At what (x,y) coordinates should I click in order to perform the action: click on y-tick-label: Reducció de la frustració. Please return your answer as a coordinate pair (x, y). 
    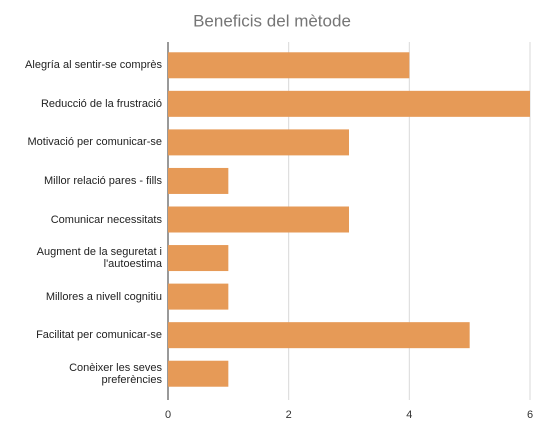
    Looking at the image, I should click on (101, 103).